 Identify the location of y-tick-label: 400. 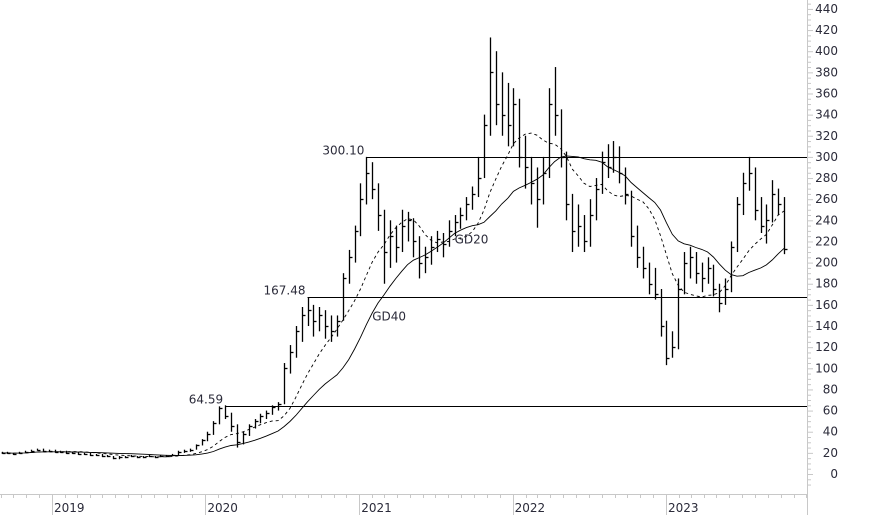
(826, 51).